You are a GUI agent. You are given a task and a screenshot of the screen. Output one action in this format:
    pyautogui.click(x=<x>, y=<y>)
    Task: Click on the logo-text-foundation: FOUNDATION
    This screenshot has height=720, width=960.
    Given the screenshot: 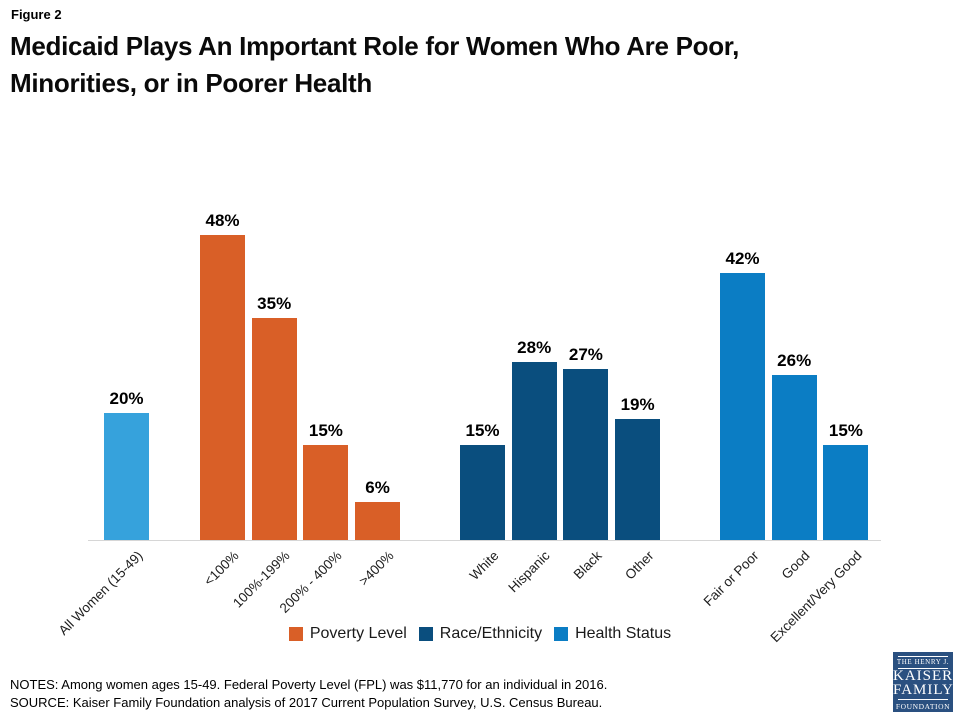 What is the action you would take?
    pyautogui.click(x=923, y=706)
    